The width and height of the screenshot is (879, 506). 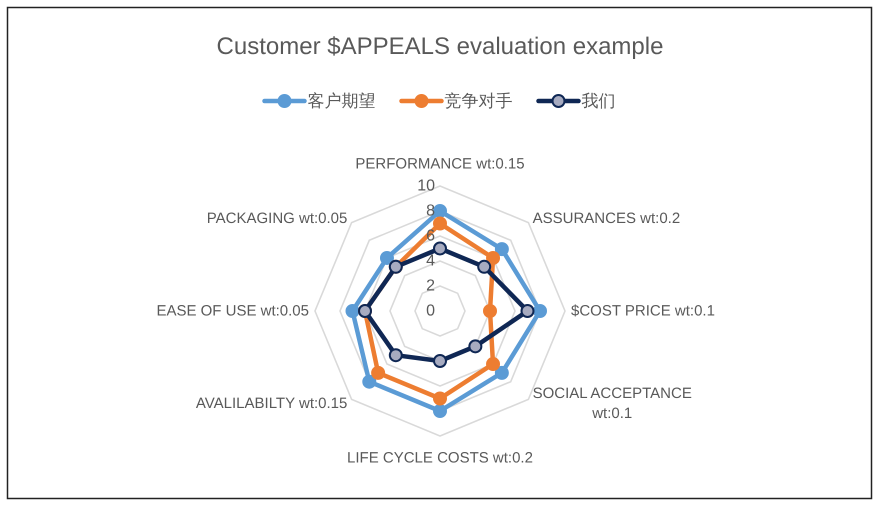 What do you see at coordinates (440, 46) in the screenshot?
I see `chart-title: Customer $APPEALS evaluation example` at bounding box center [440, 46].